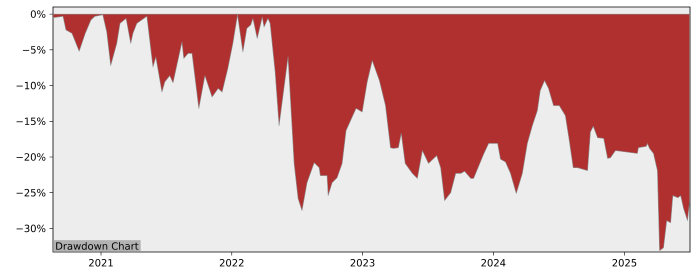  Describe the element at coordinates (362, 263) in the screenshot. I see `x-tick-label: 2023` at that location.